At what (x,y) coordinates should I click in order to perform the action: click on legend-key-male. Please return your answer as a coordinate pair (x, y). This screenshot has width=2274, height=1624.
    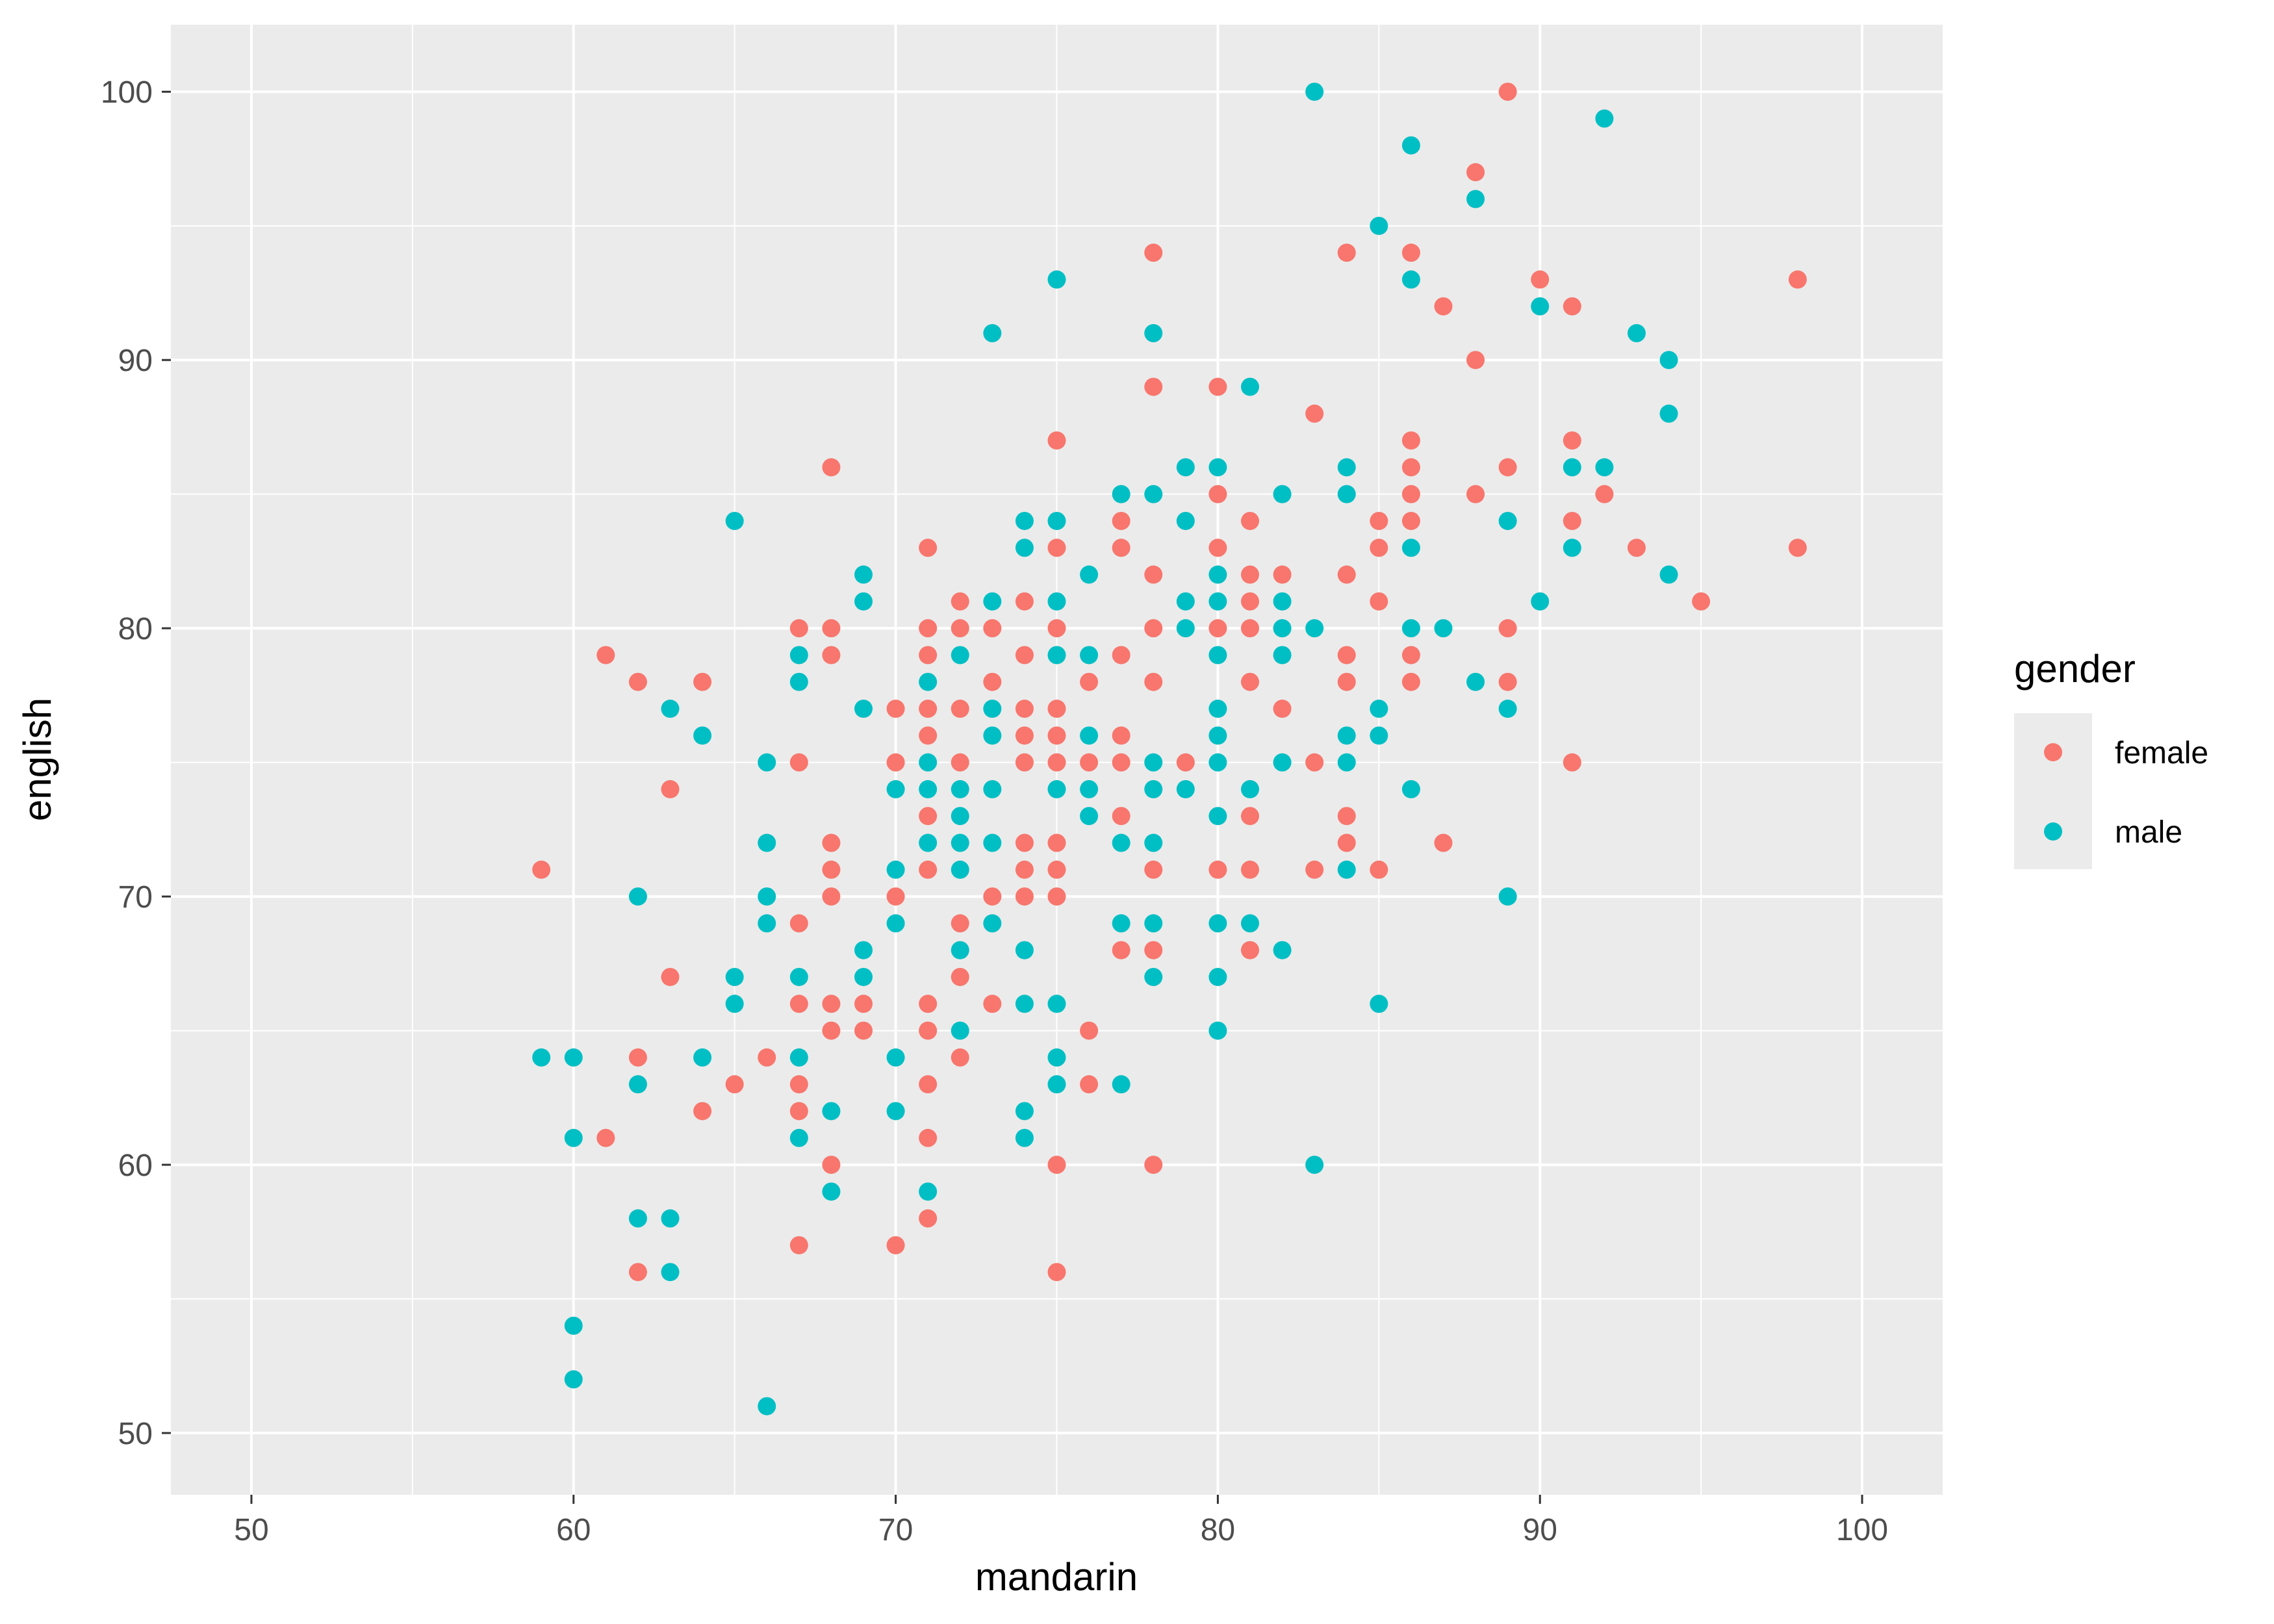
    Looking at the image, I should click on (2053, 831).